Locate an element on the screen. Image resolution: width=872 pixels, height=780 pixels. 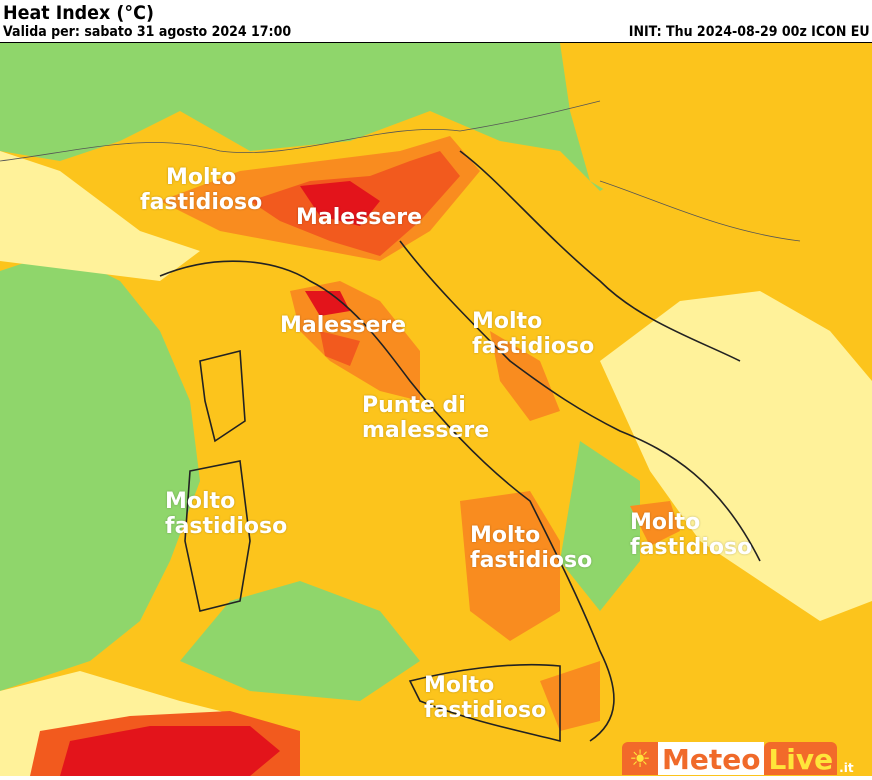
meteolive-logo: ☀ Meteo Live .it is located at coordinates (738, 759).